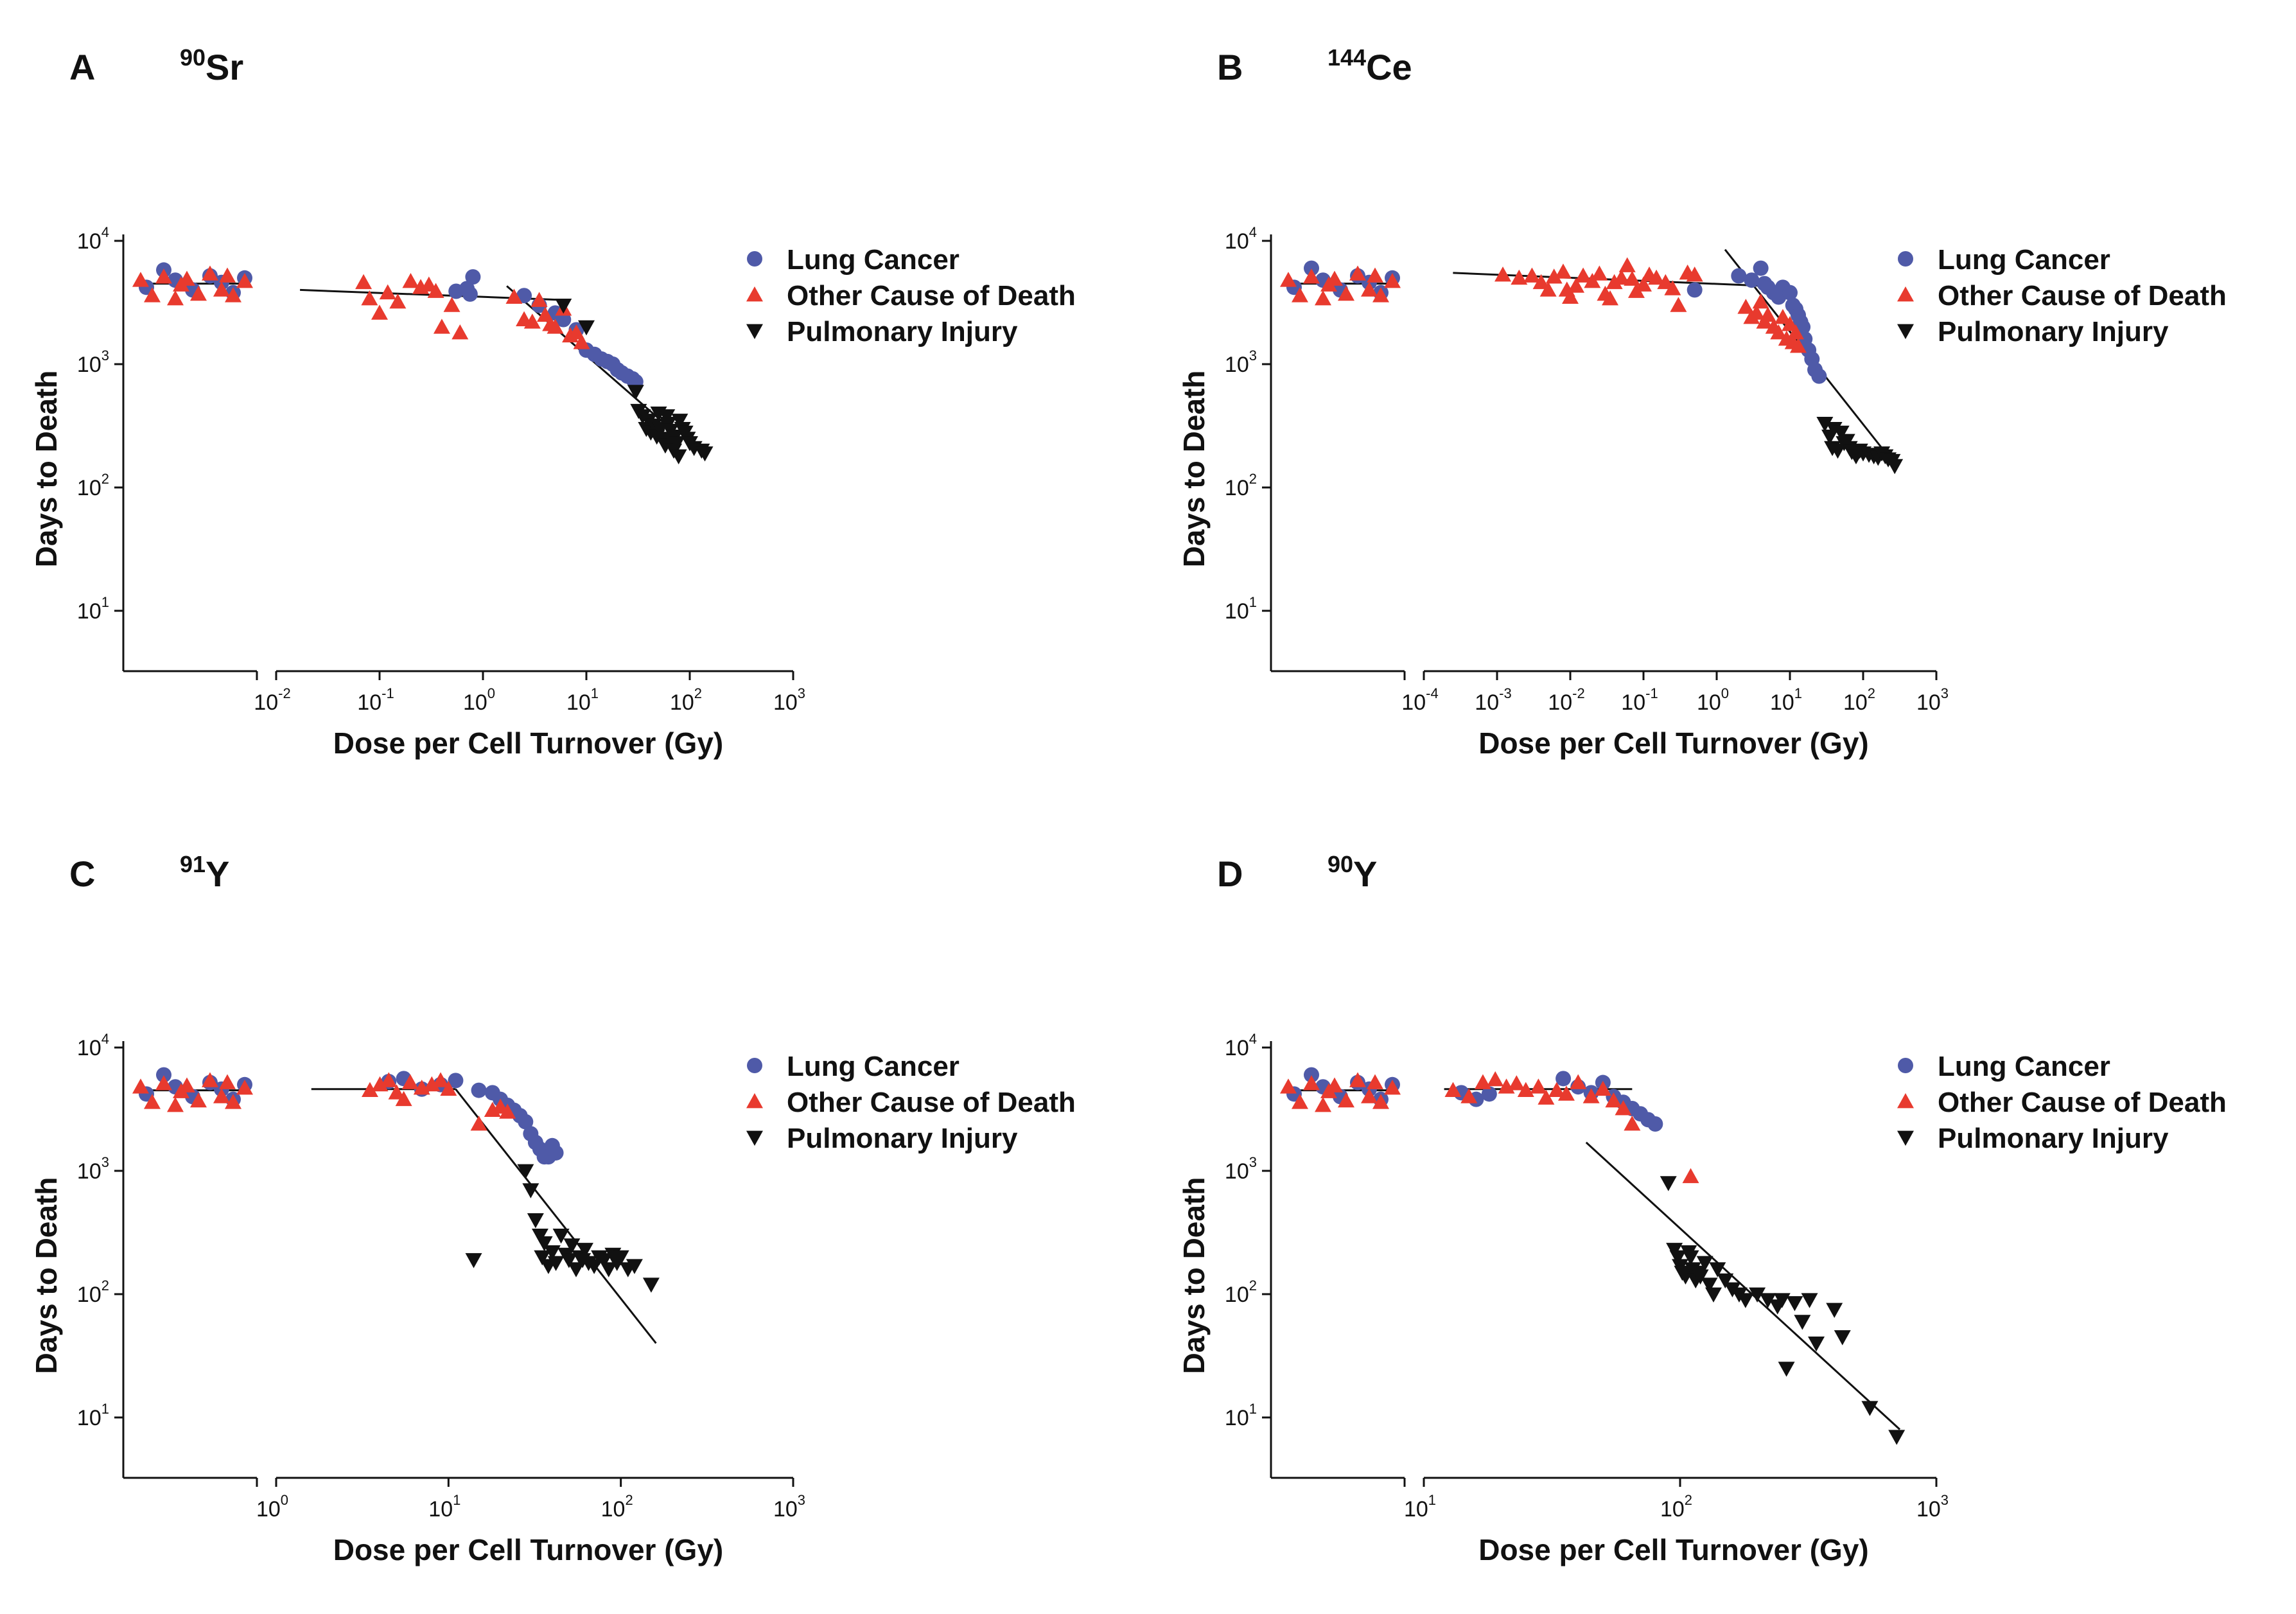  What do you see at coordinates (82, 67) in the screenshot?
I see `panel-letter: A` at bounding box center [82, 67].